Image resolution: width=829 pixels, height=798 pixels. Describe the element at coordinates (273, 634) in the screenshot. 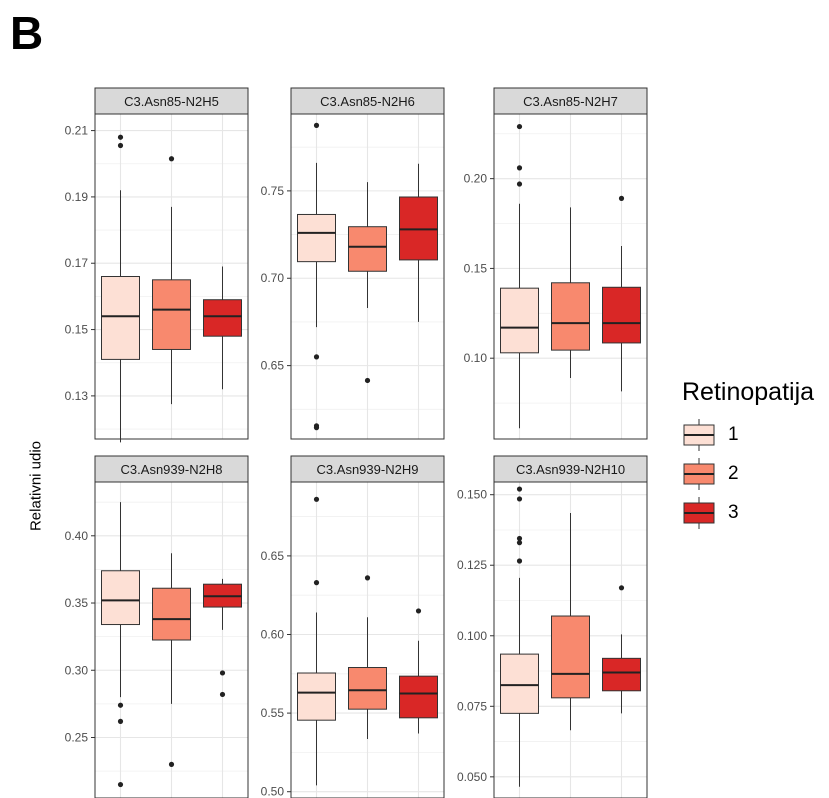

I see `y-tick-label: 0.60` at that location.